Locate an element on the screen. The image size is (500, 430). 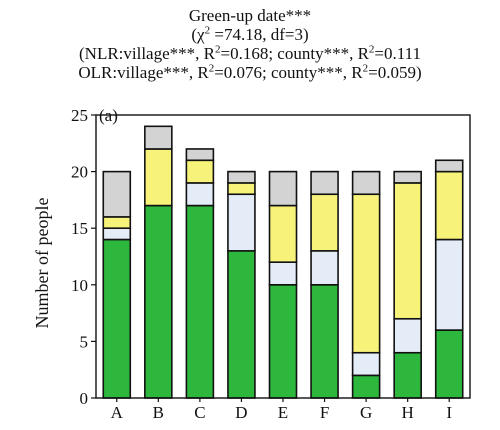
y-axis-label: Number of people is located at coordinates (42, 263).